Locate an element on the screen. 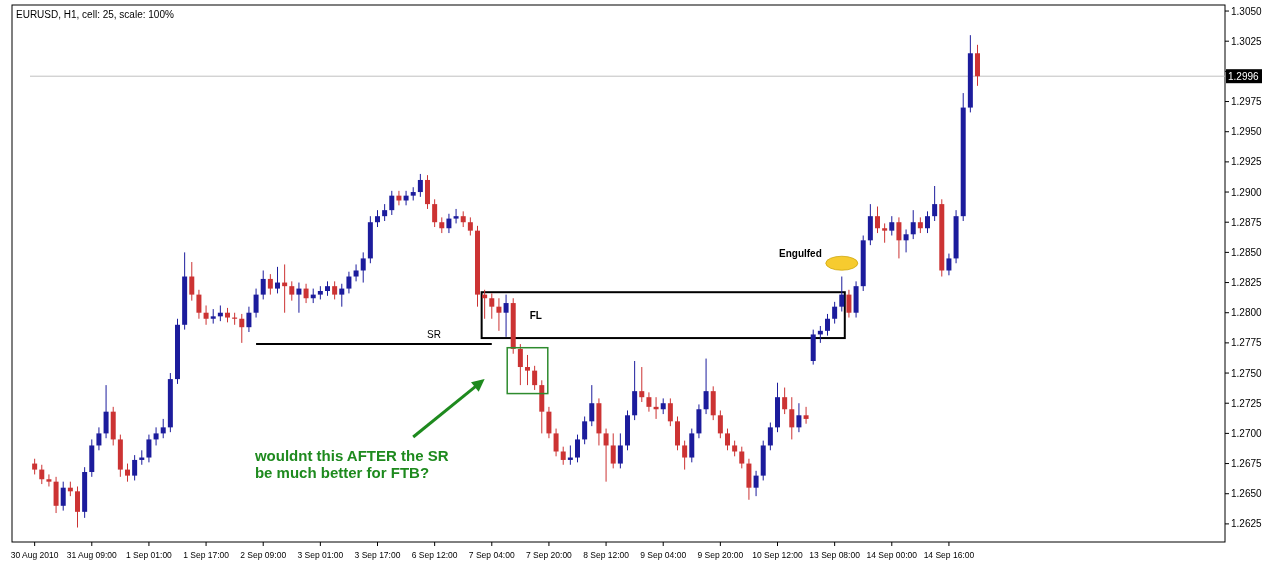 The image size is (1263, 577). y-tick-label: 1.2950 is located at coordinates (1247, 132).